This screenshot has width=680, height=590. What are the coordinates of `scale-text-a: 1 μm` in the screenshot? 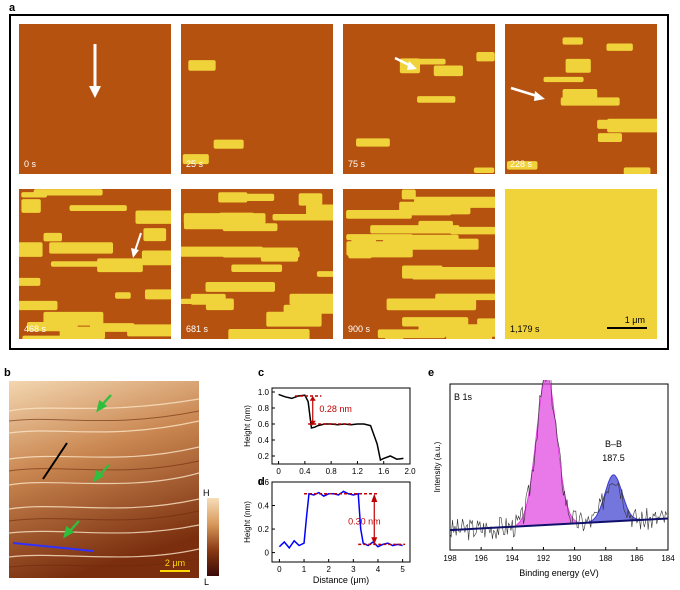 It's located at (634, 320).